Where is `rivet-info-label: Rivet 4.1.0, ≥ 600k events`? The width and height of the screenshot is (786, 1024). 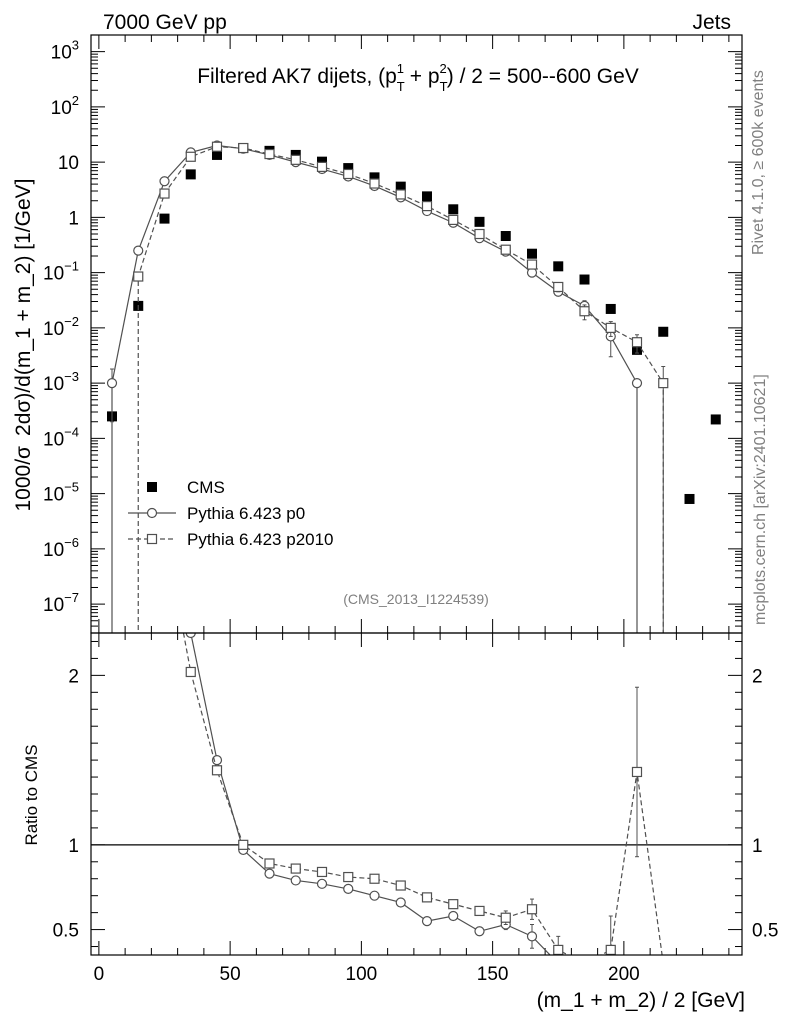
rivet-info-label: Rivet 4.1.0, ≥ 600k events is located at coordinates (758, 162).